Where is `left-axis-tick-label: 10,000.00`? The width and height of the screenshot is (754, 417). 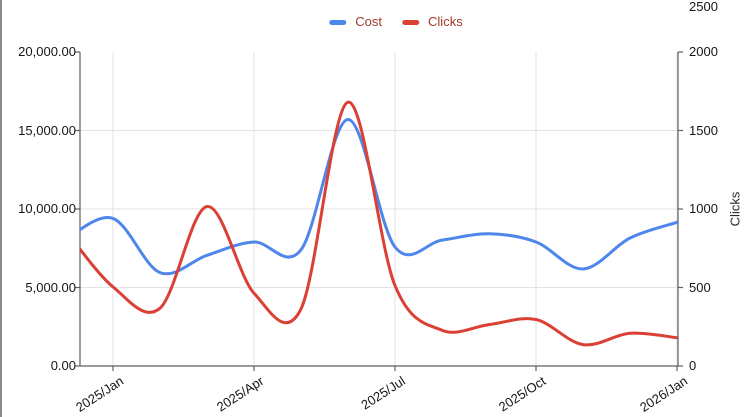
left-axis-tick-label: 10,000.00 is located at coordinates (47, 208).